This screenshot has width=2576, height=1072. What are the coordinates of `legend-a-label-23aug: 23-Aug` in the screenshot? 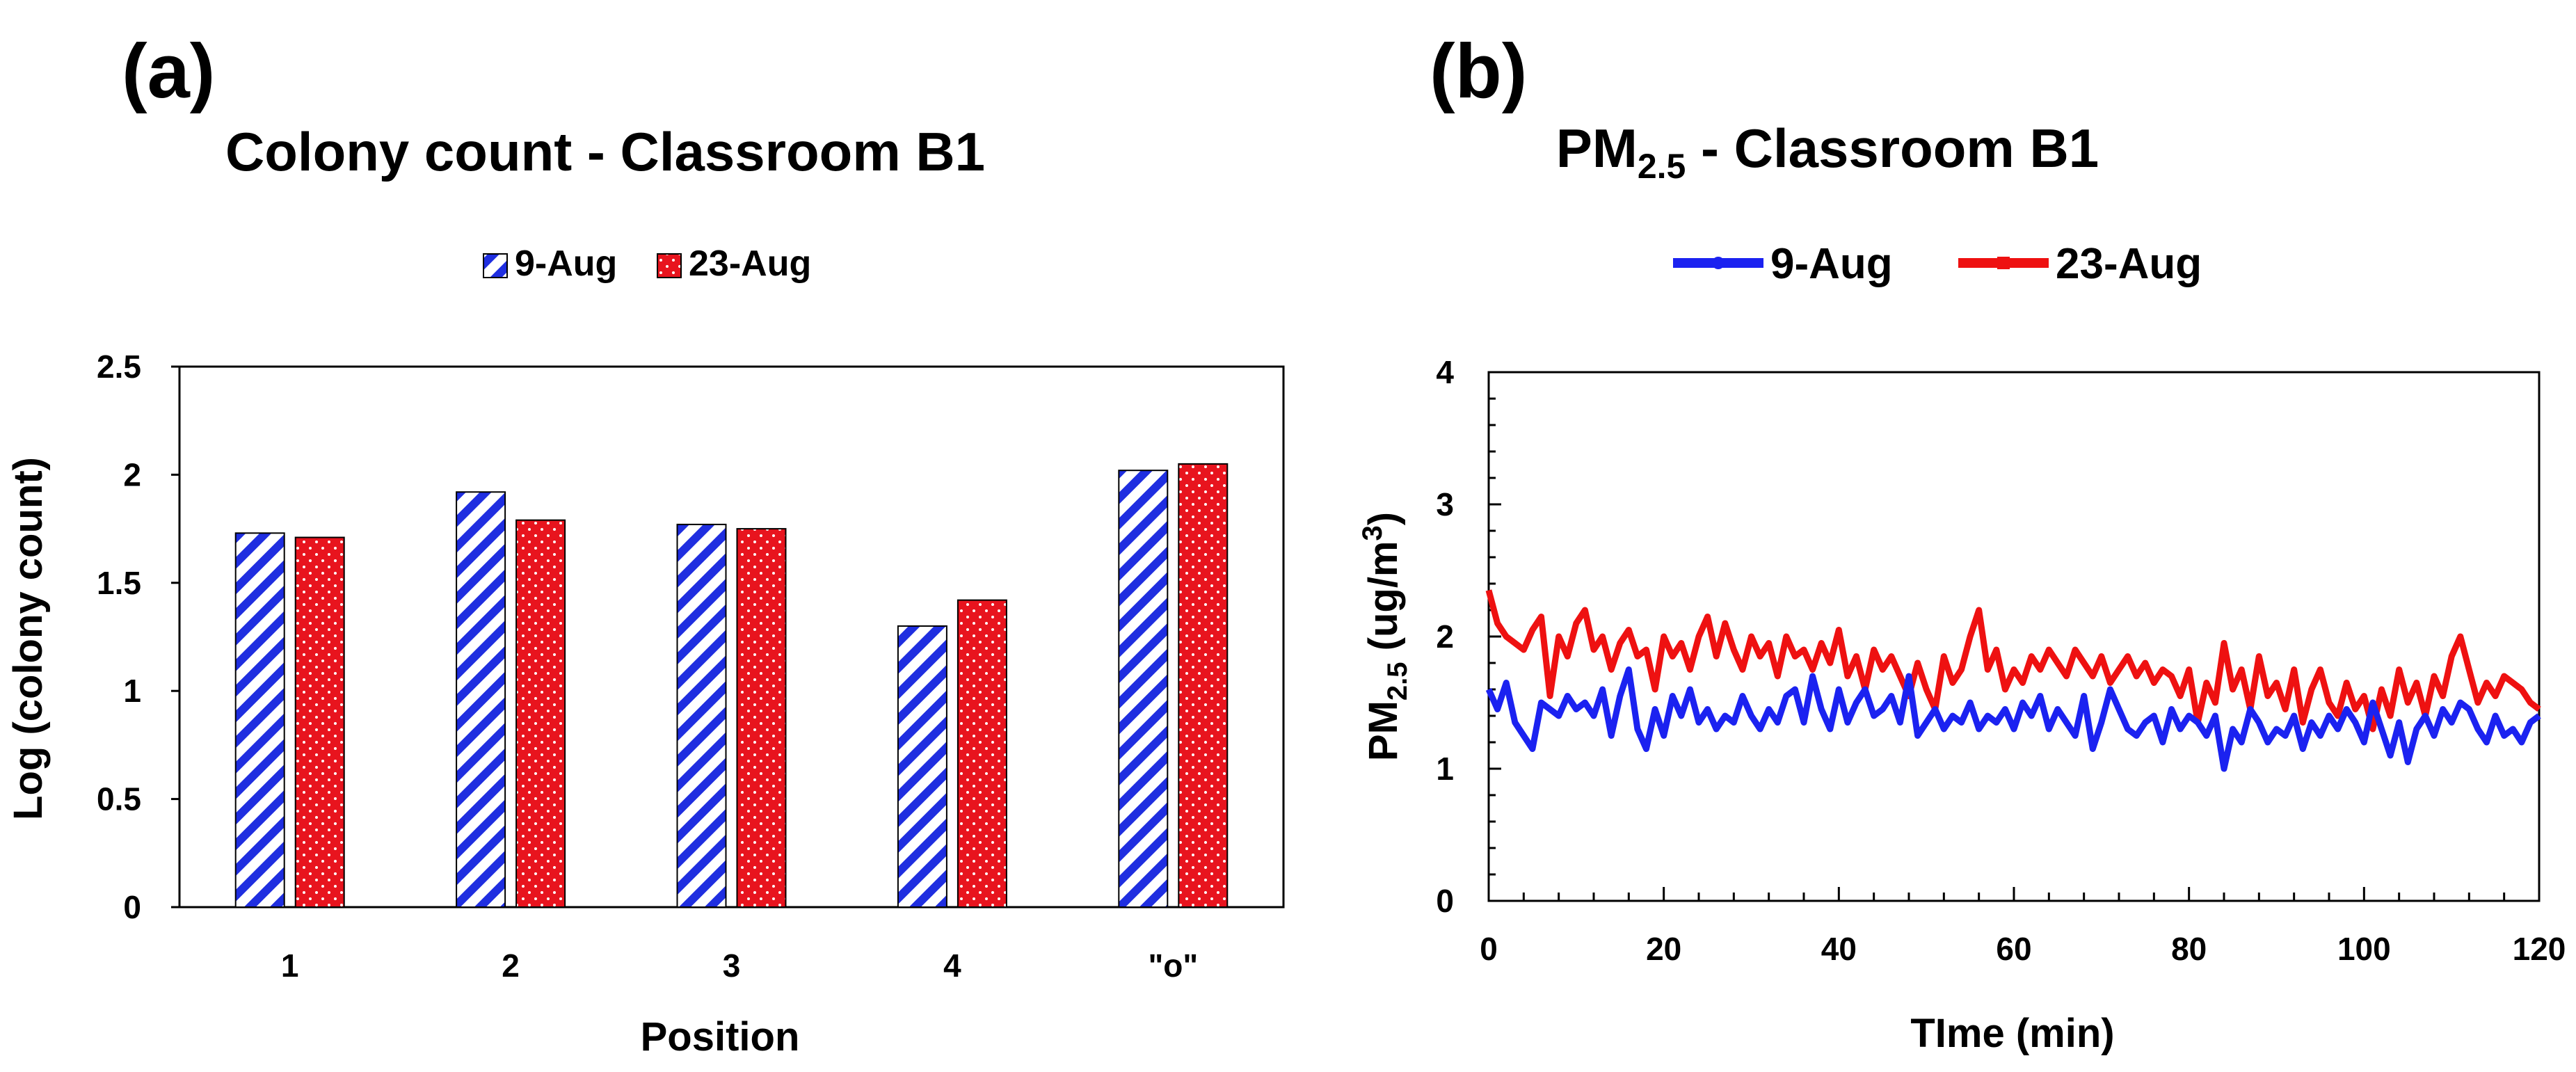 It's located at (750, 263).